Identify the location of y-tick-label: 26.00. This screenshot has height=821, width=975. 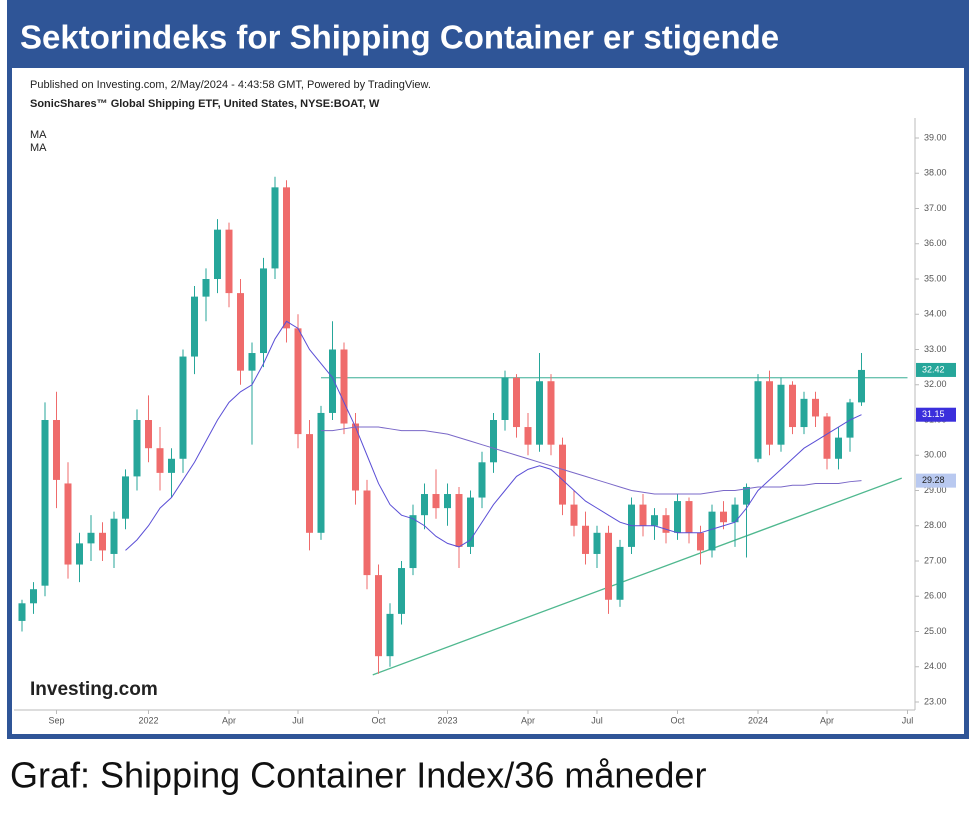
(935, 596).